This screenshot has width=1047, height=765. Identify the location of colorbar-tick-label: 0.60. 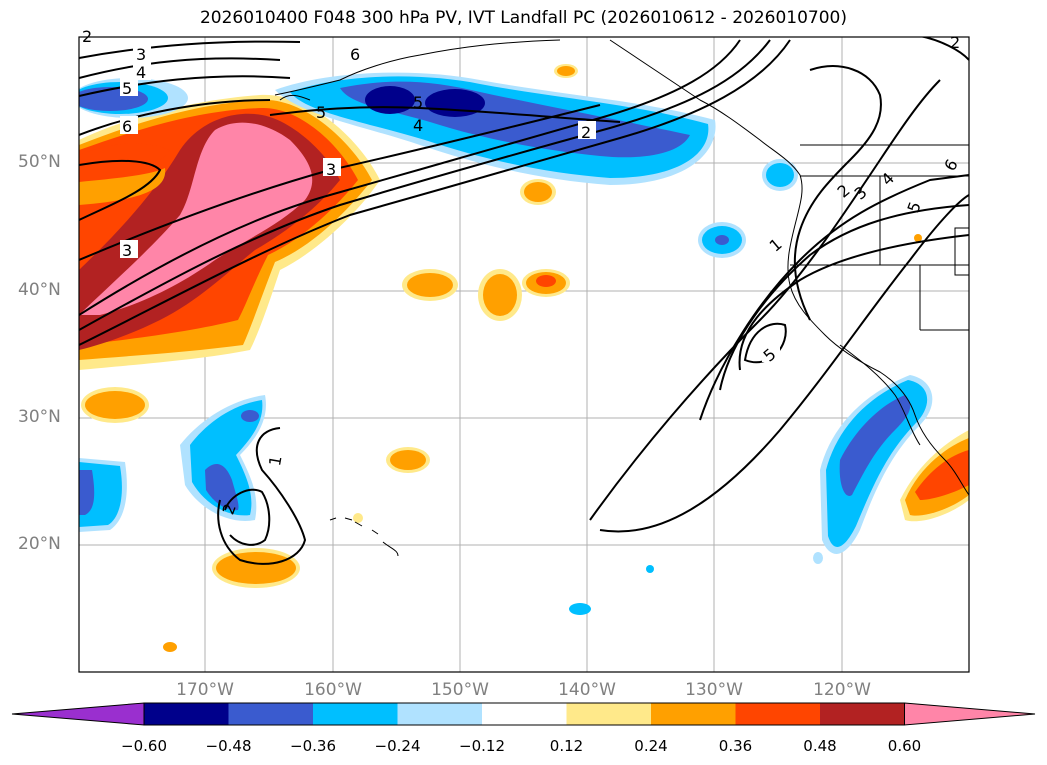
(904, 746).